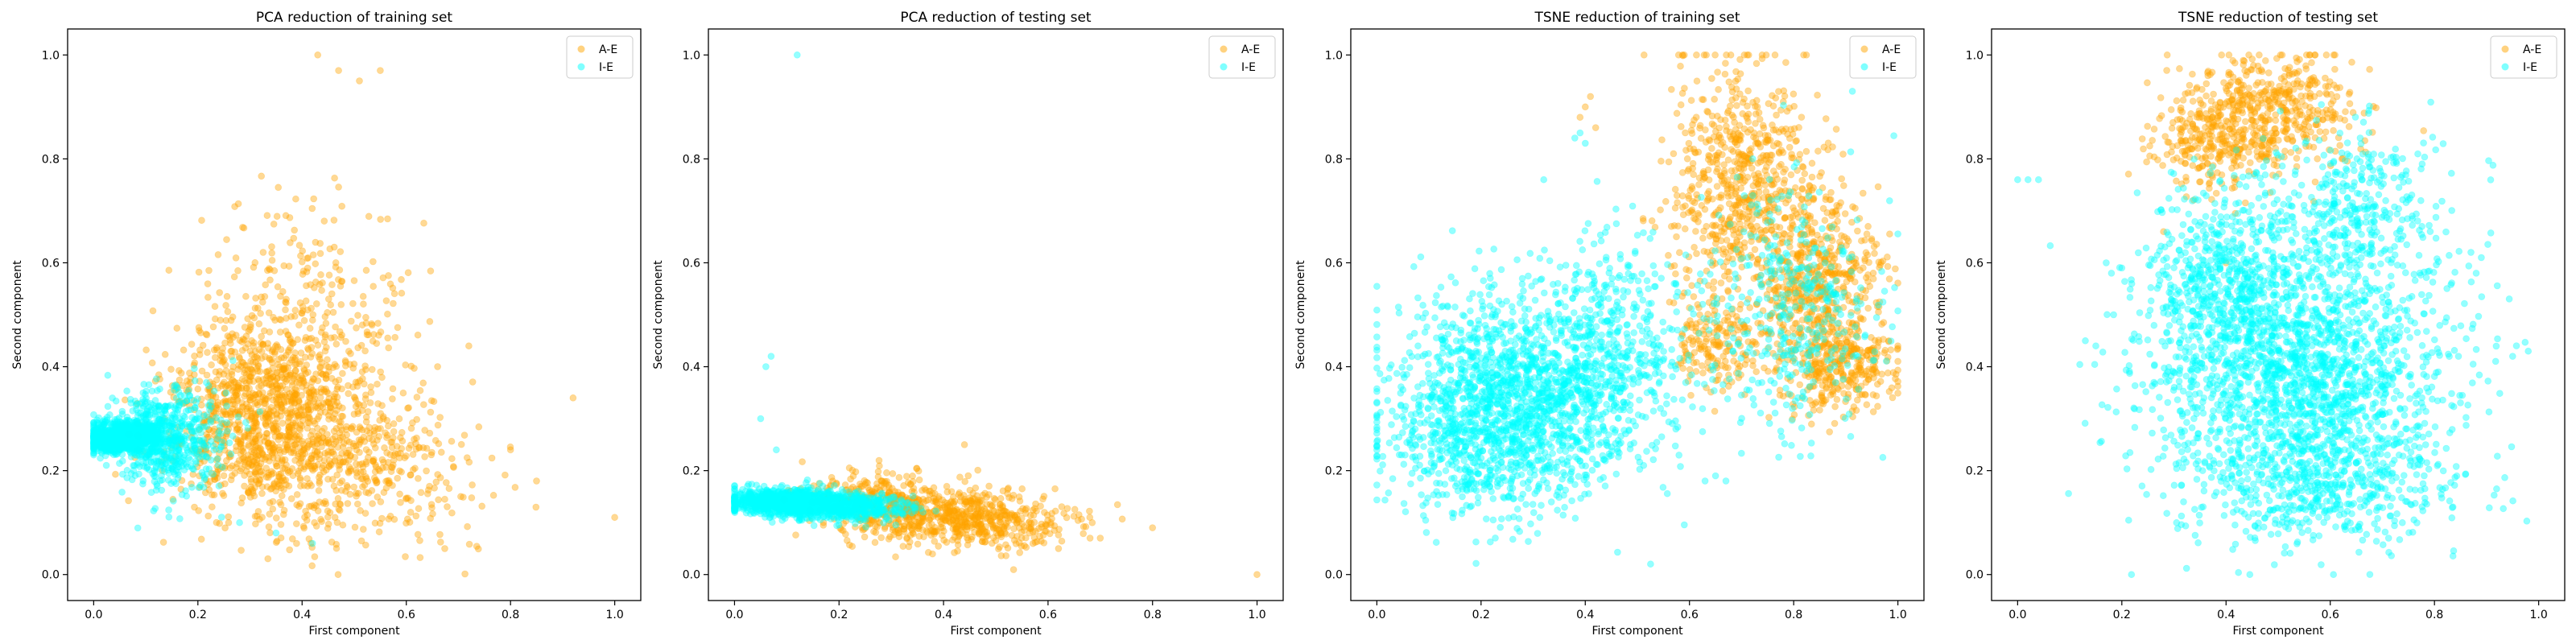  Describe the element at coordinates (17, 314) in the screenshot. I see `y-axis-label: Second component` at that location.